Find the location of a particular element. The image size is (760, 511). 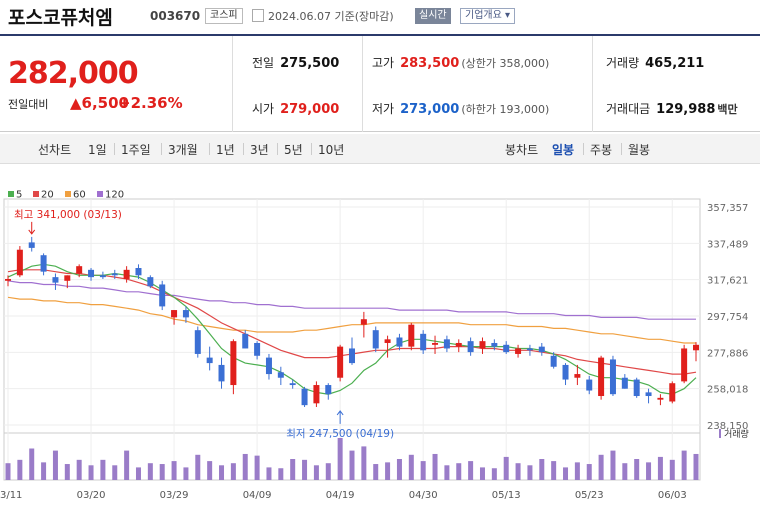

period-10y-button: 10년 is located at coordinates (331, 150).